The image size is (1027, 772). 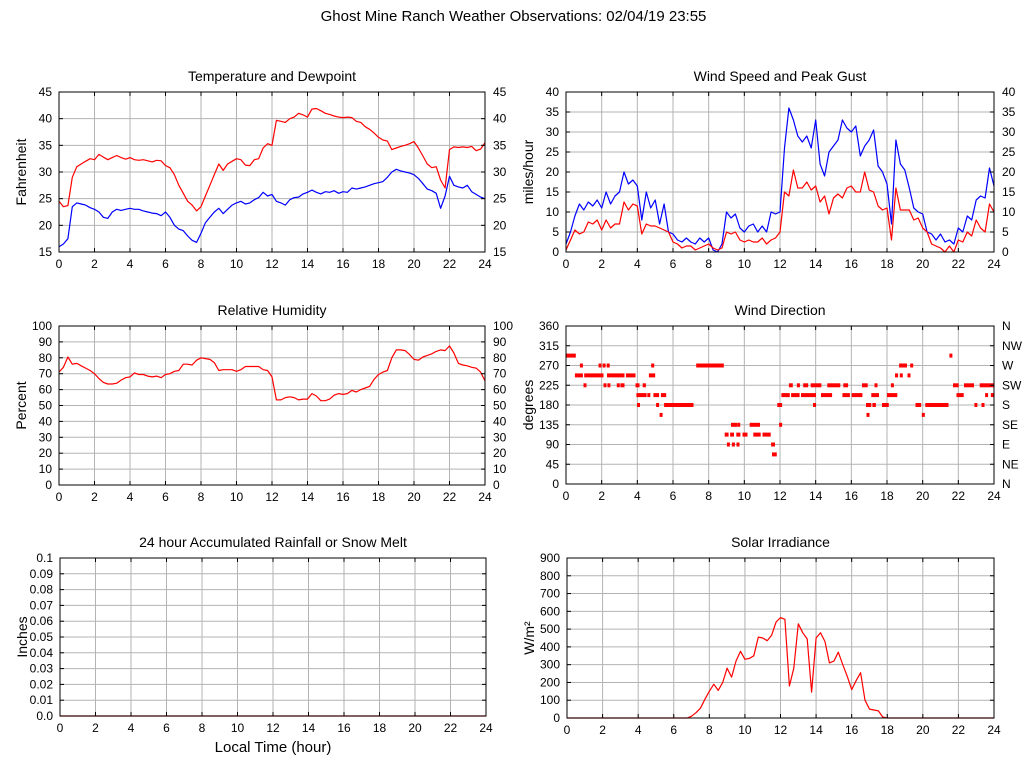 What do you see at coordinates (1006, 326) in the screenshot?
I see `svg-text: N` at bounding box center [1006, 326].